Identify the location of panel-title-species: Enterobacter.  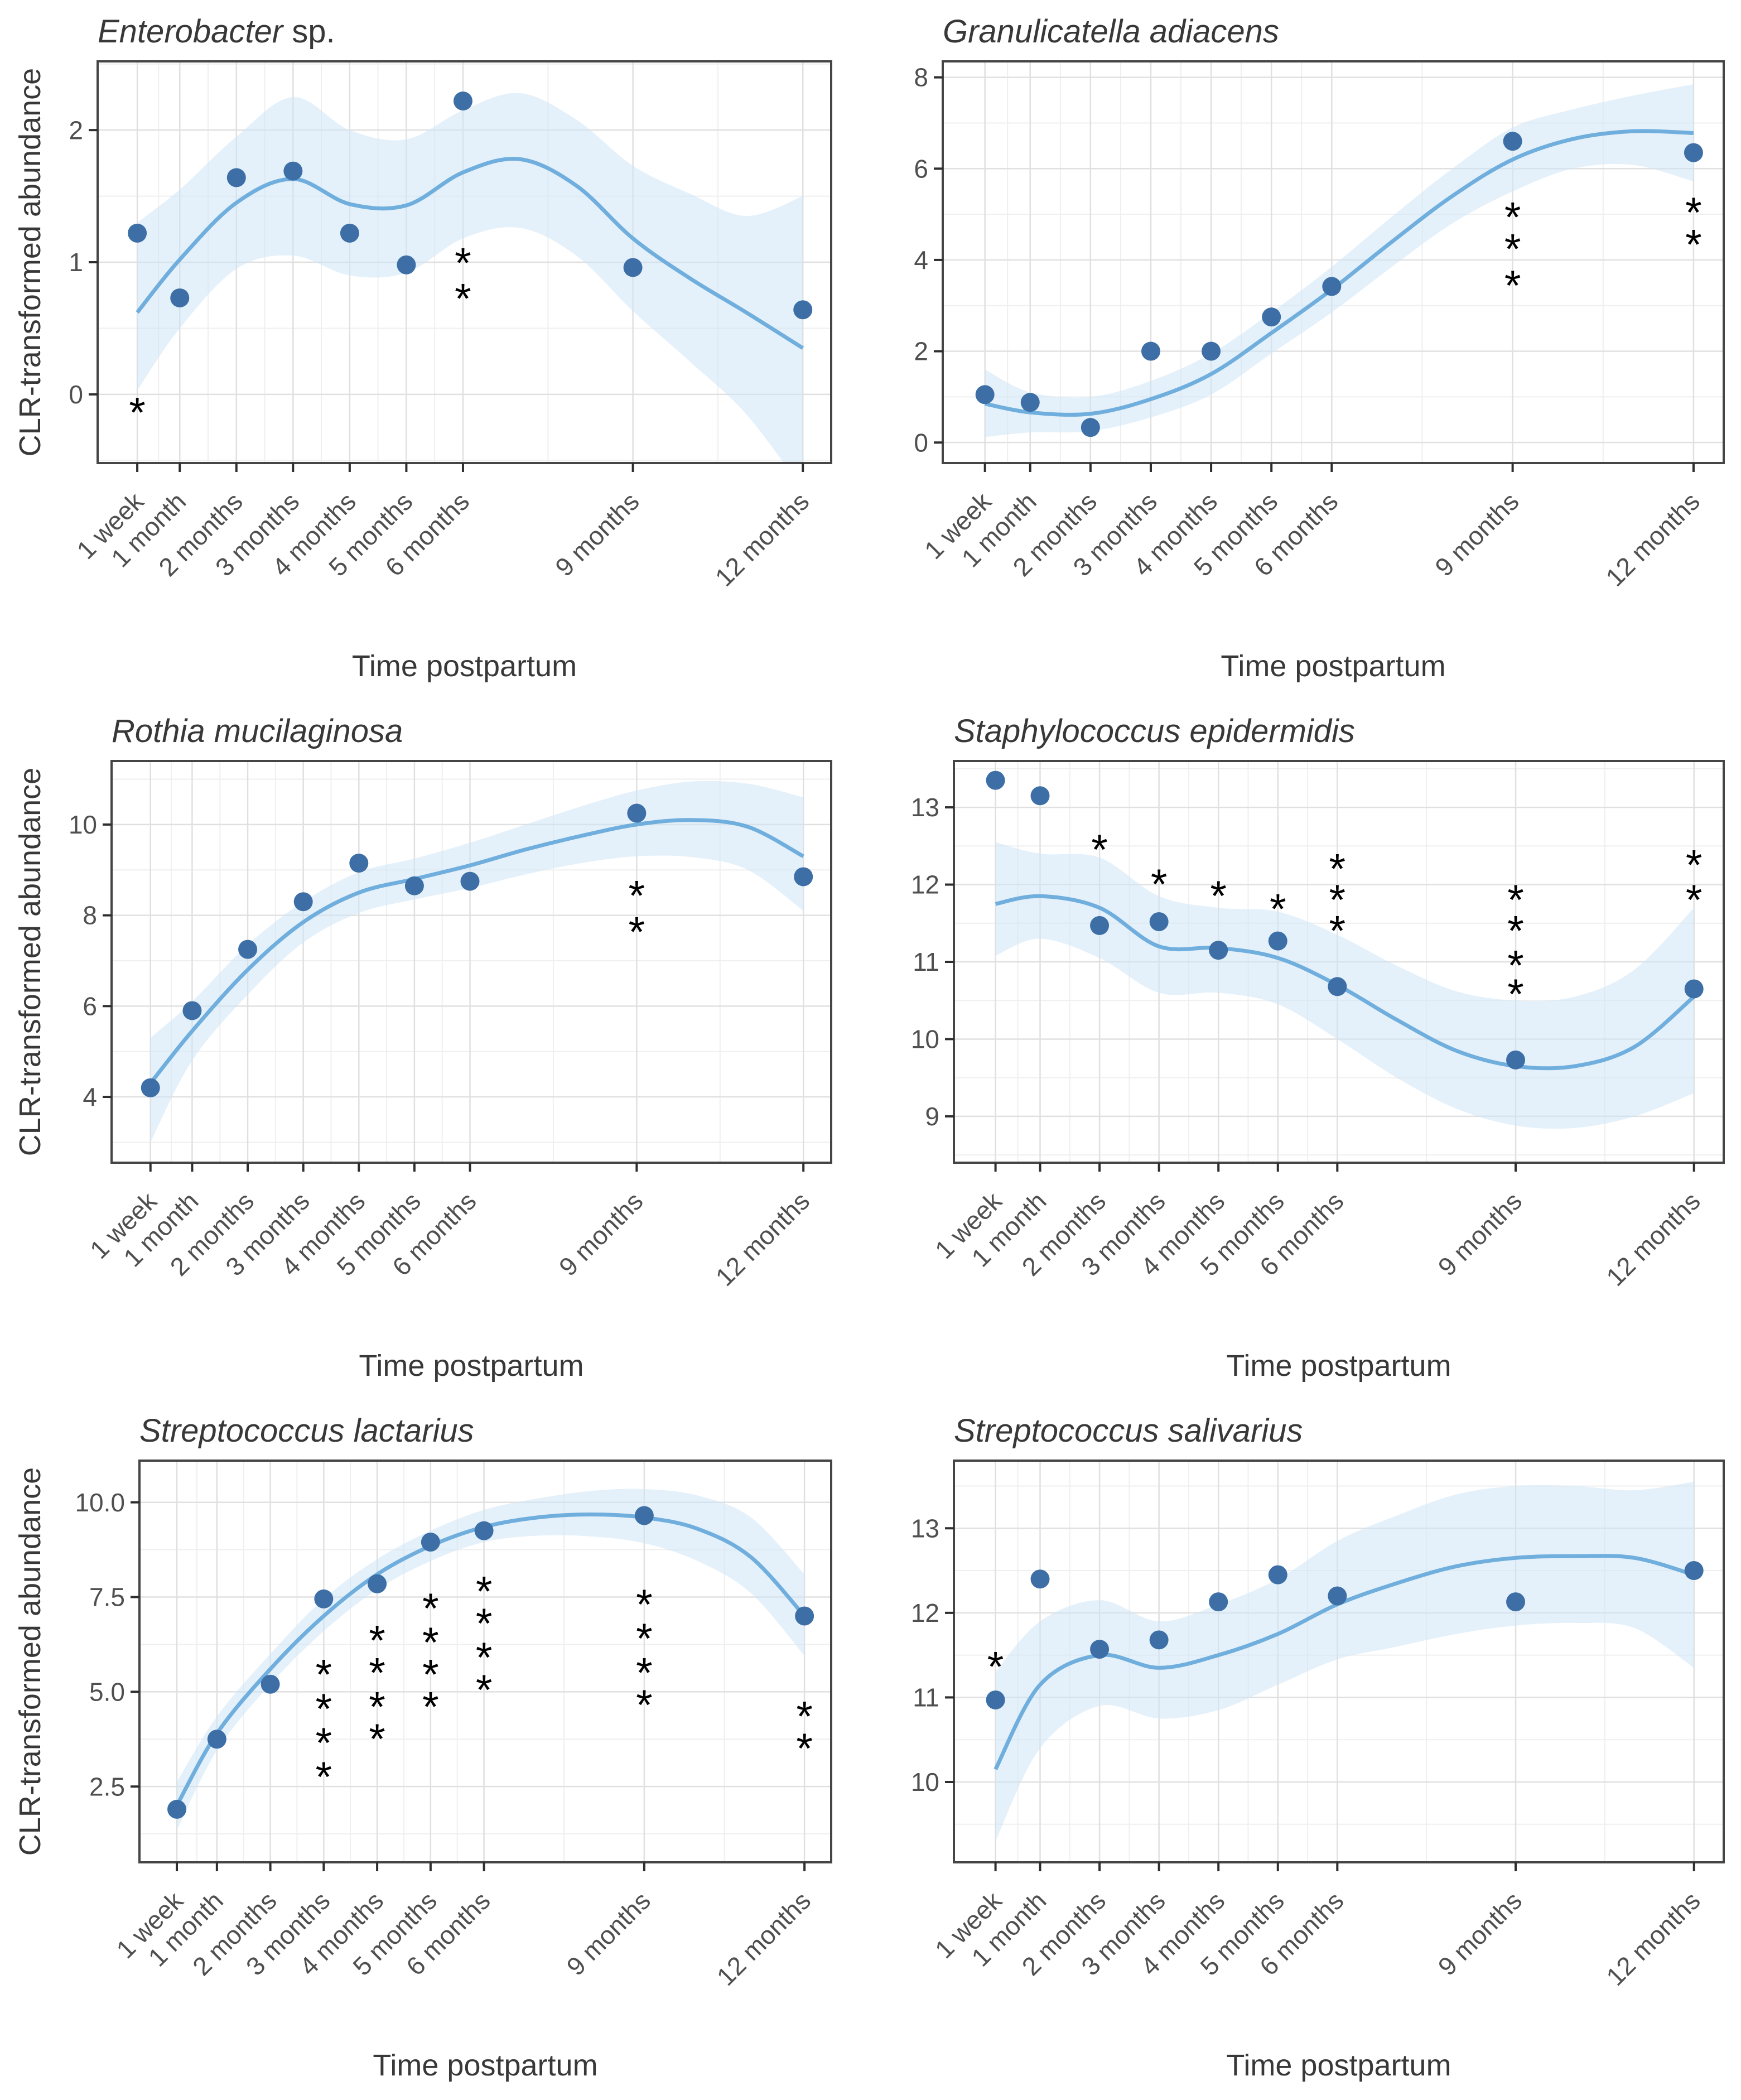
(191, 32).